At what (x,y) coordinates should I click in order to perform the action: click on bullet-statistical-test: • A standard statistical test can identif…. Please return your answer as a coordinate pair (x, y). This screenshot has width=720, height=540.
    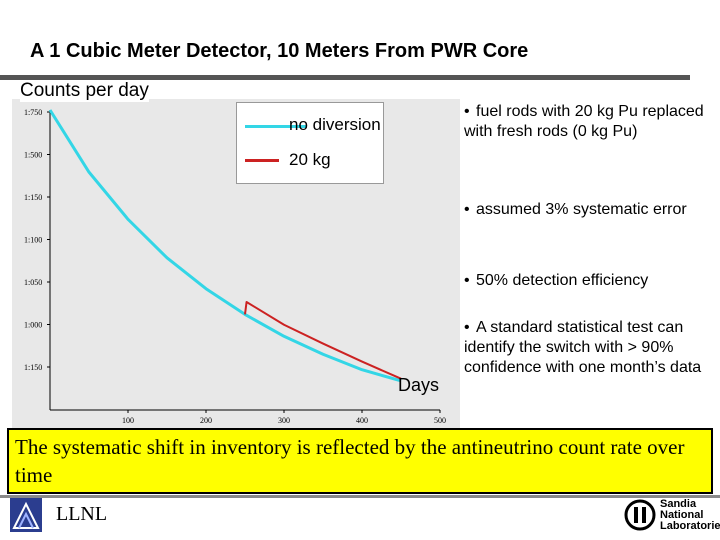
    Looking at the image, I should click on (583, 347).